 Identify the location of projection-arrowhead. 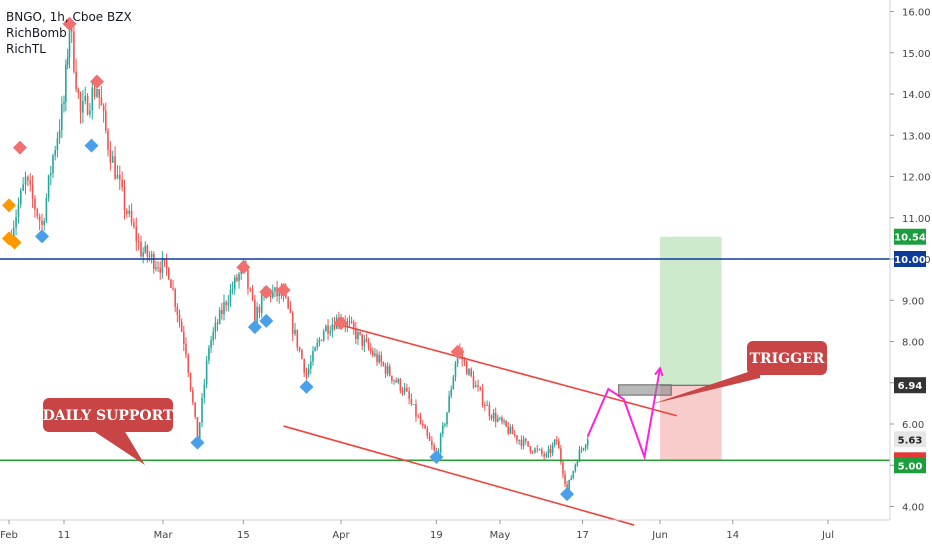
(659, 371).